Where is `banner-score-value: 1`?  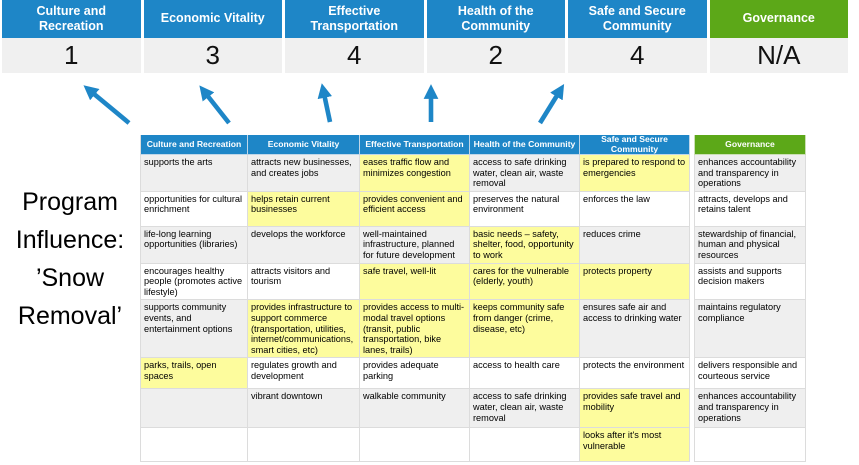
banner-score-value: 1 is located at coordinates (71, 55).